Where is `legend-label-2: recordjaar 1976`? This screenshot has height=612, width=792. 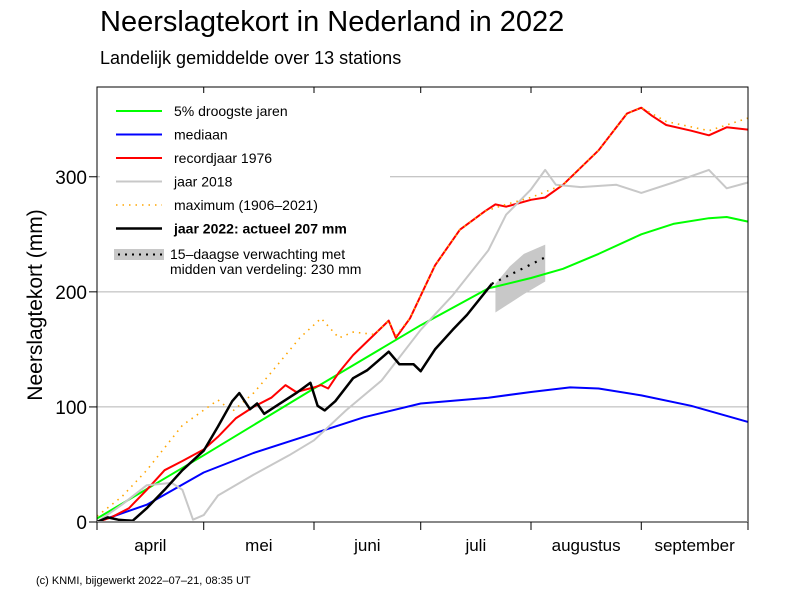 legend-label-2: recordjaar 1976 is located at coordinates (223, 158).